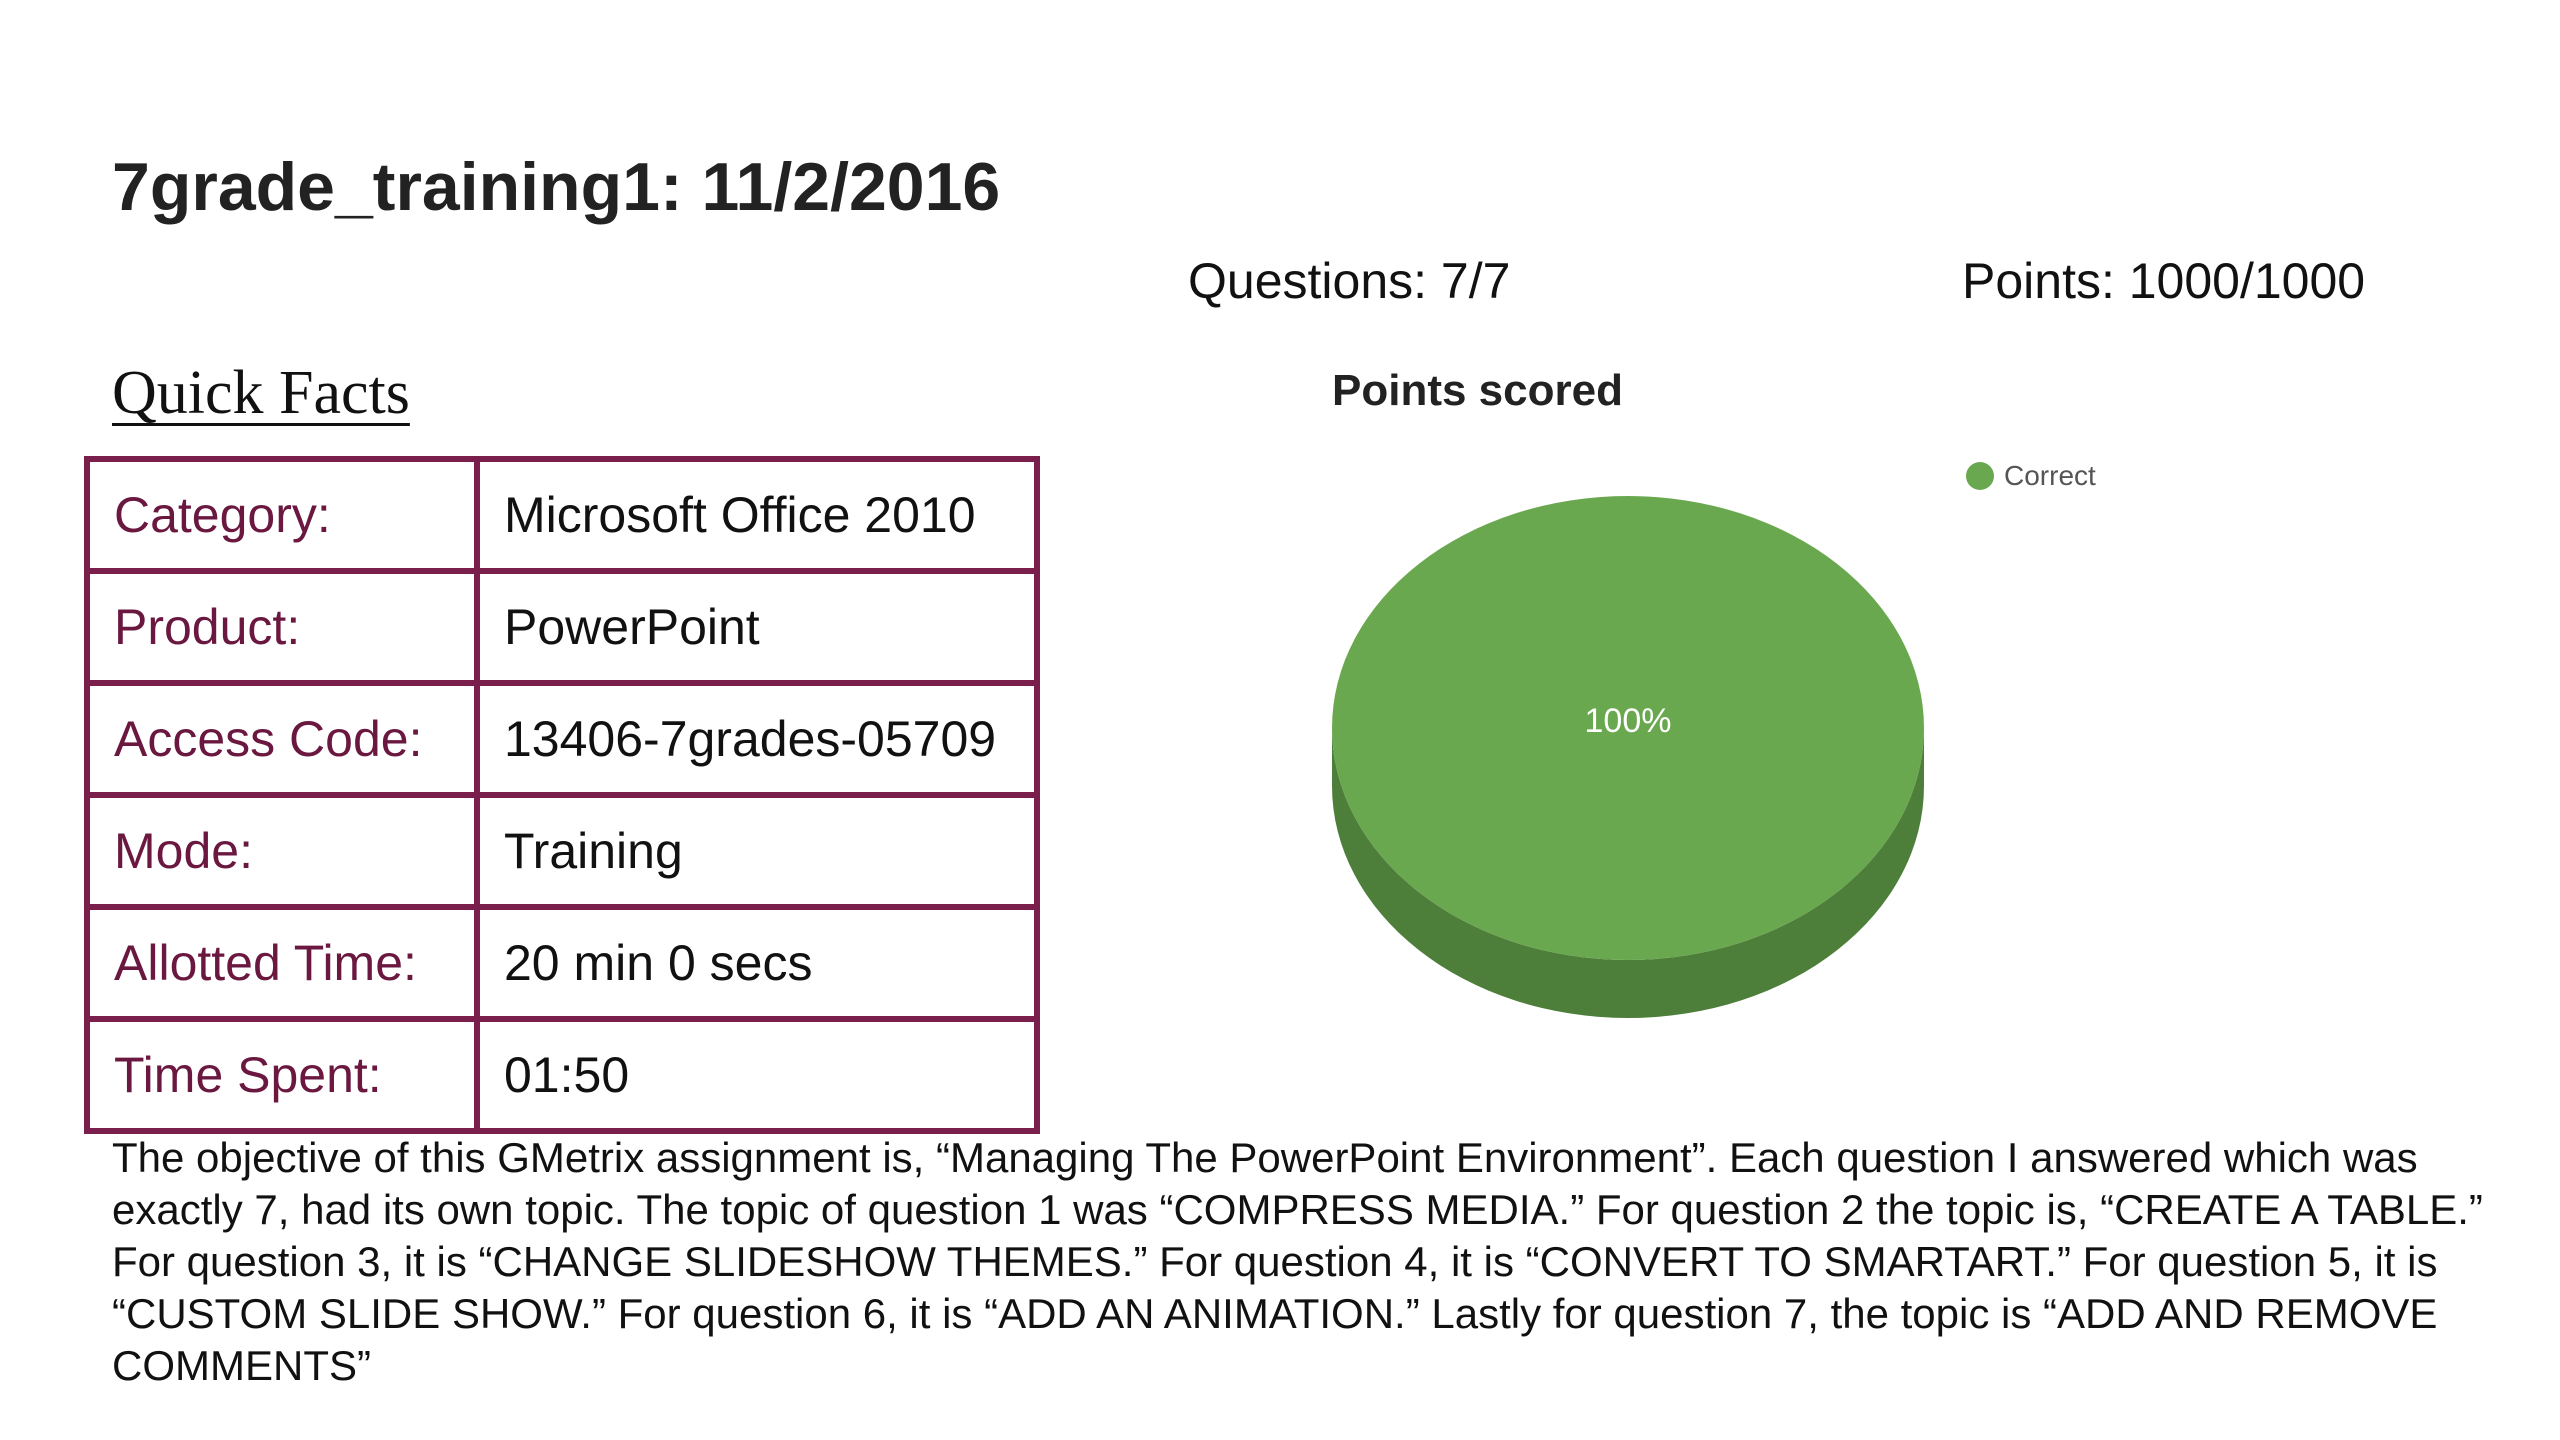  I want to click on facts-label: Mode:, so click(282, 851).